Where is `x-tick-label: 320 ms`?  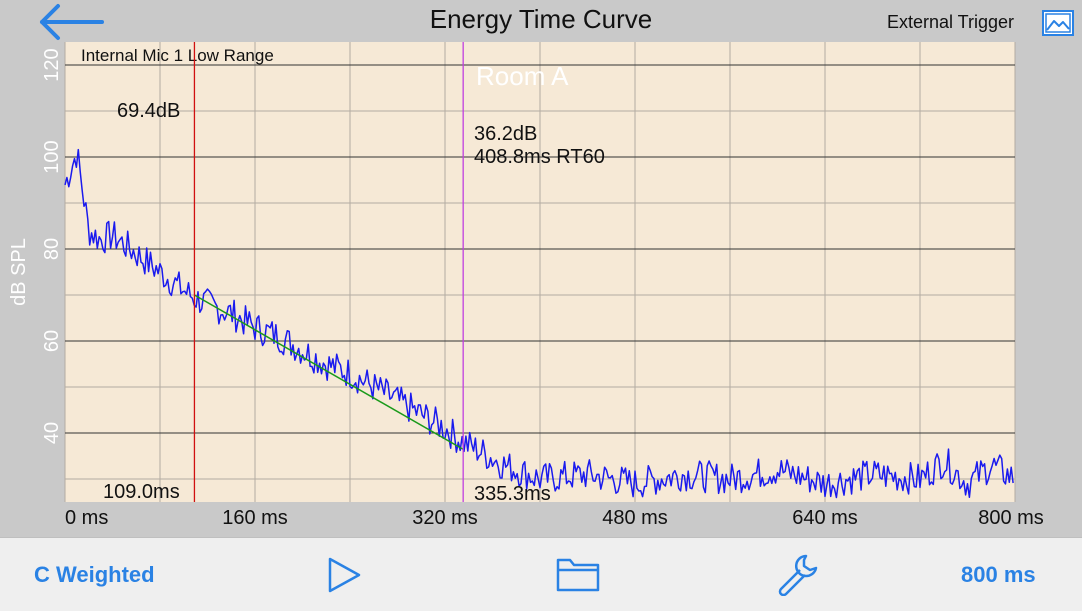 x-tick-label: 320 ms is located at coordinates (445, 518).